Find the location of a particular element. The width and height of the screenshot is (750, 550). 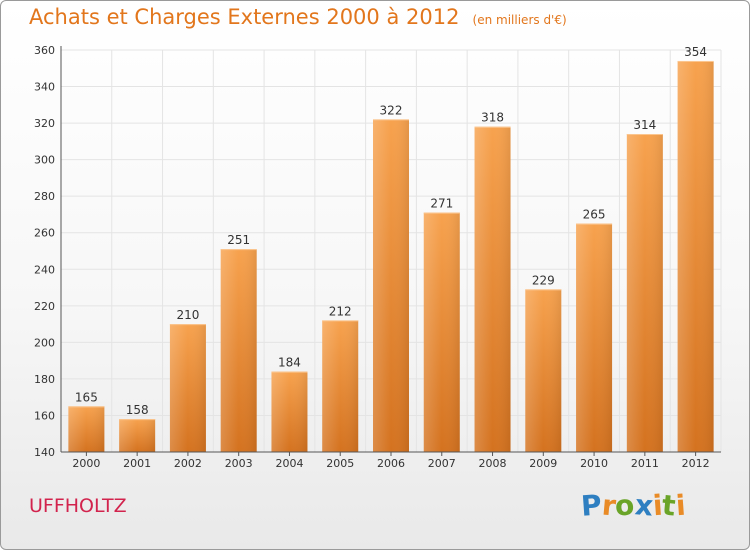

y-tick-label: 160 is located at coordinates (44, 415).